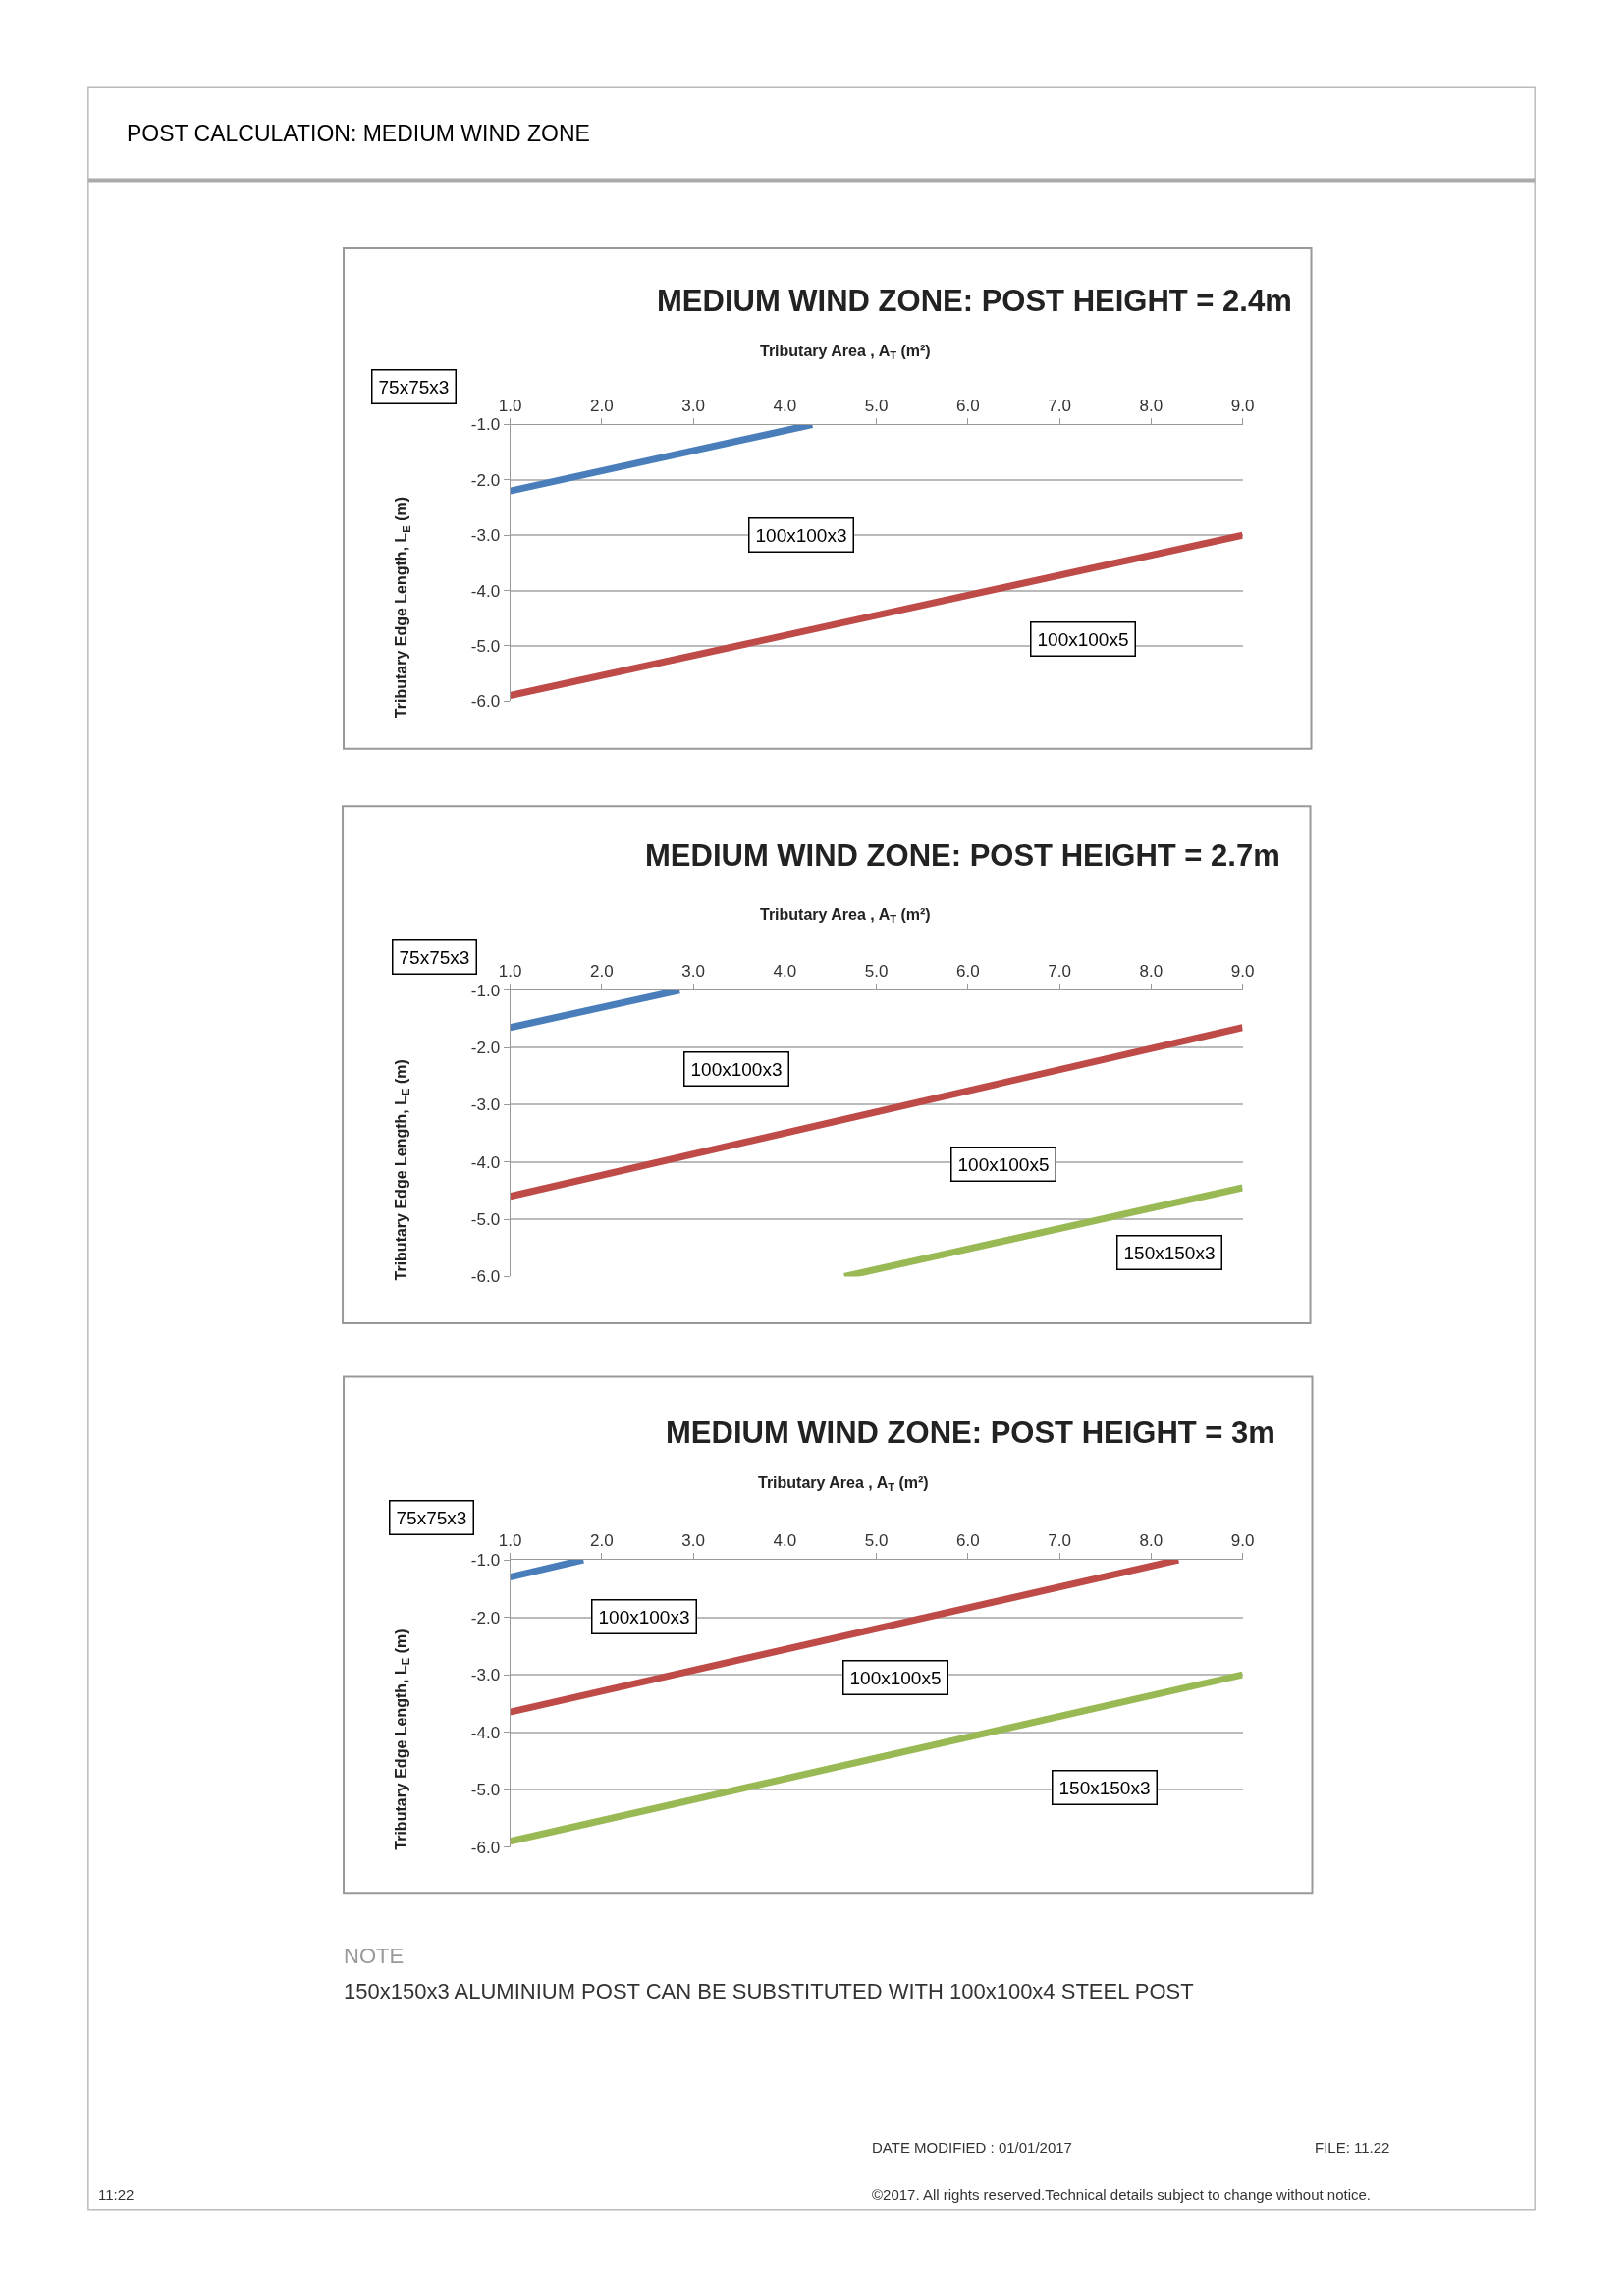  I want to click on chart-title: MEDIUM WIND ZONE: POST HEIGHT = 2.4m, so click(974, 301).